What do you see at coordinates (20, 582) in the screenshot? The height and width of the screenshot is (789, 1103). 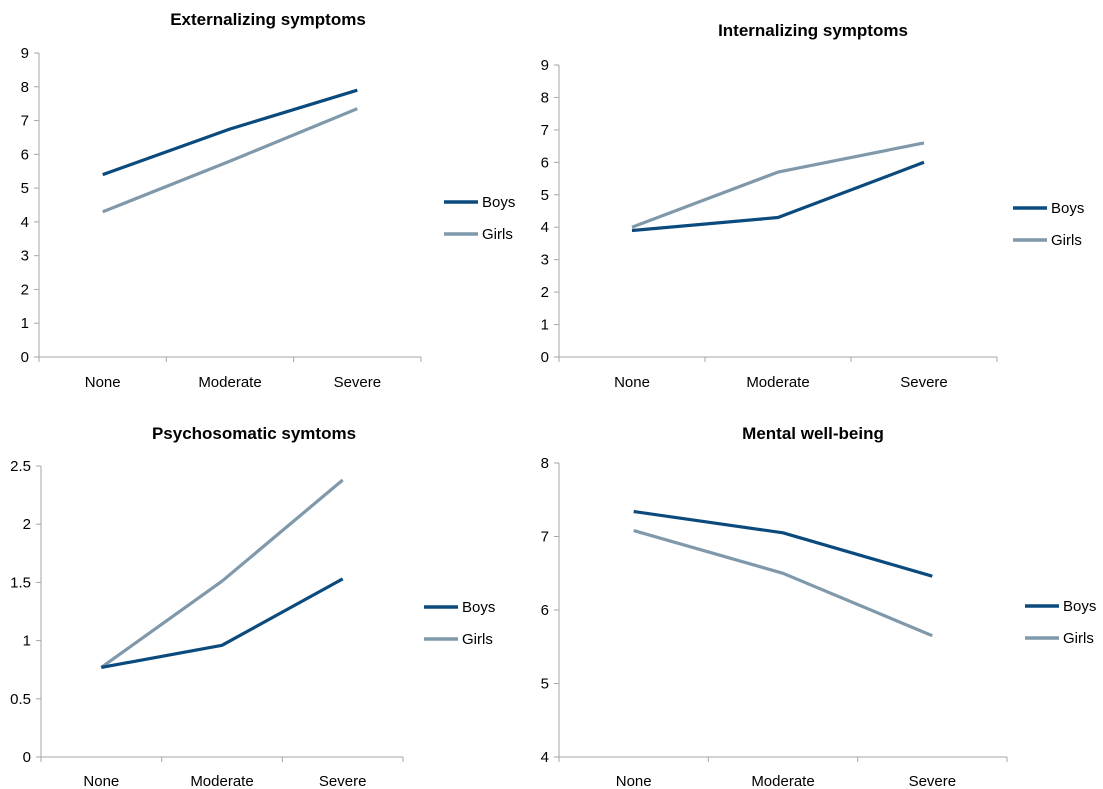 I see `y-tick-label: 1.5` at bounding box center [20, 582].